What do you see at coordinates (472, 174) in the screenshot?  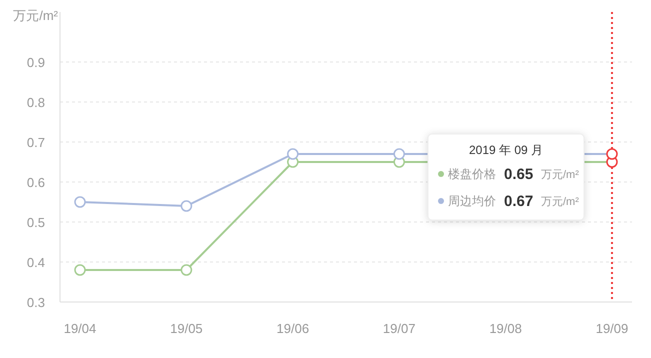 I see `legend-label: 楼盘价格` at bounding box center [472, 174].